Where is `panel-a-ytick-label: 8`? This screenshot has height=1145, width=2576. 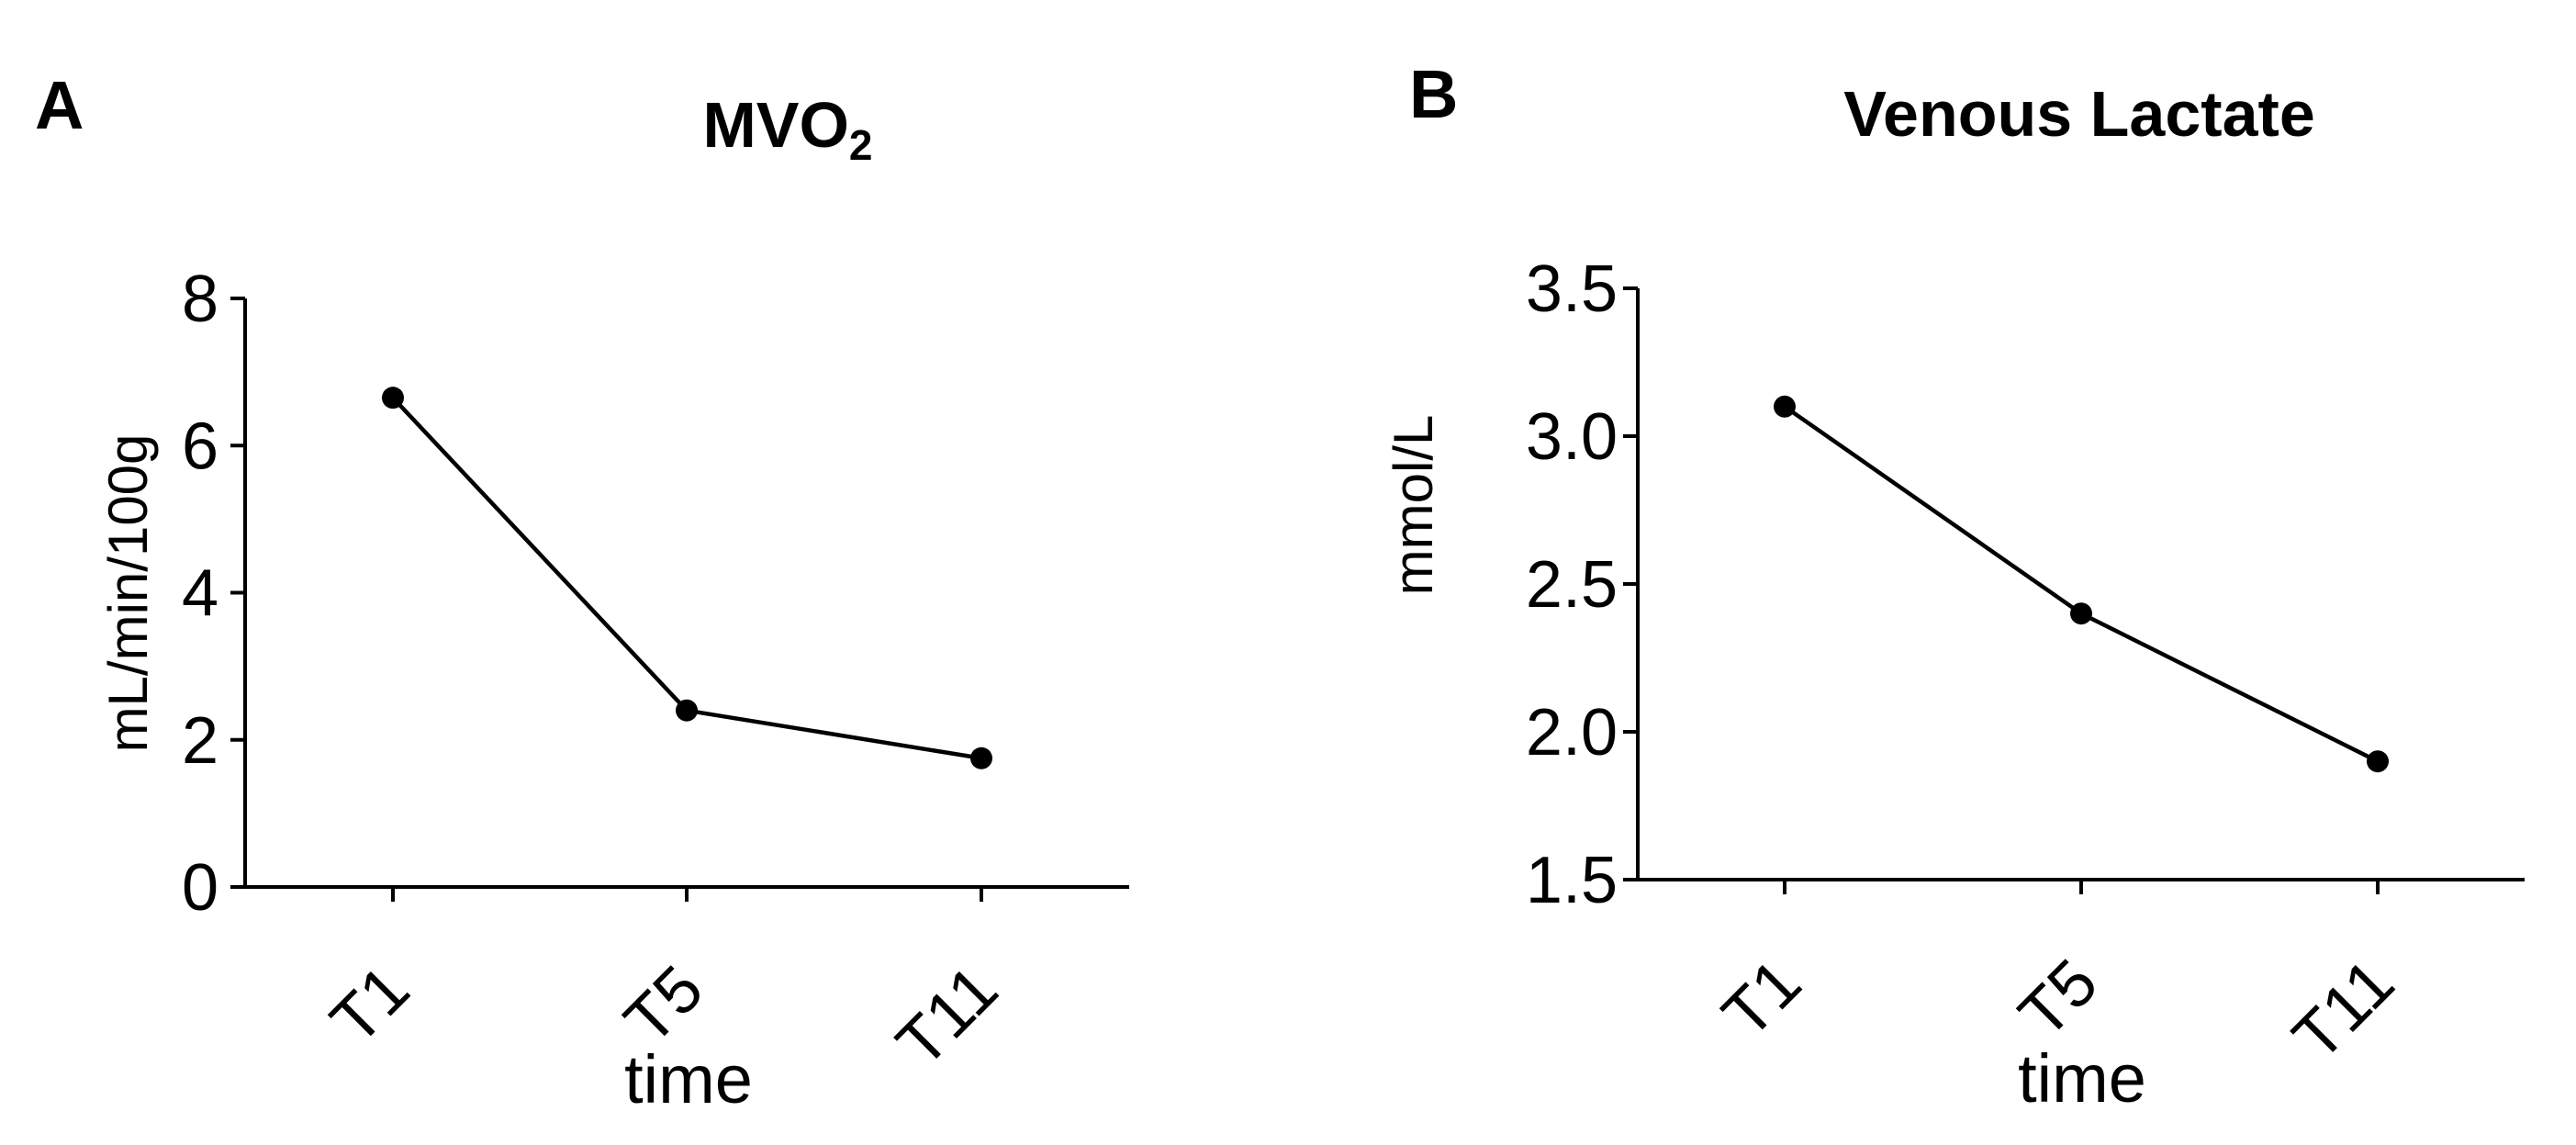 panel-a-ytick-label: 8 is located at coordinates (200, 299).